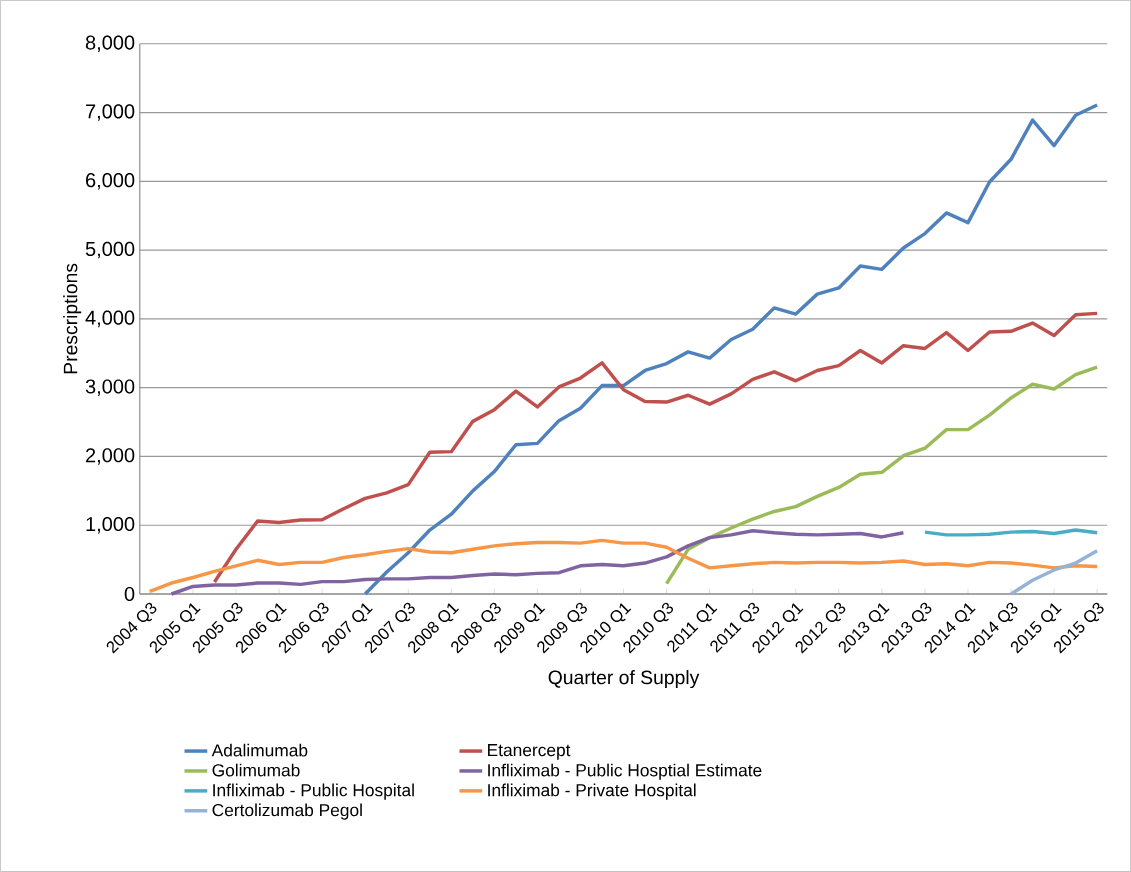 This screenshot has height=872, width=1131. Describe the element at coordinates (110, 250) in the screenshot. I see `y-tick-label: 5,000` at that location.